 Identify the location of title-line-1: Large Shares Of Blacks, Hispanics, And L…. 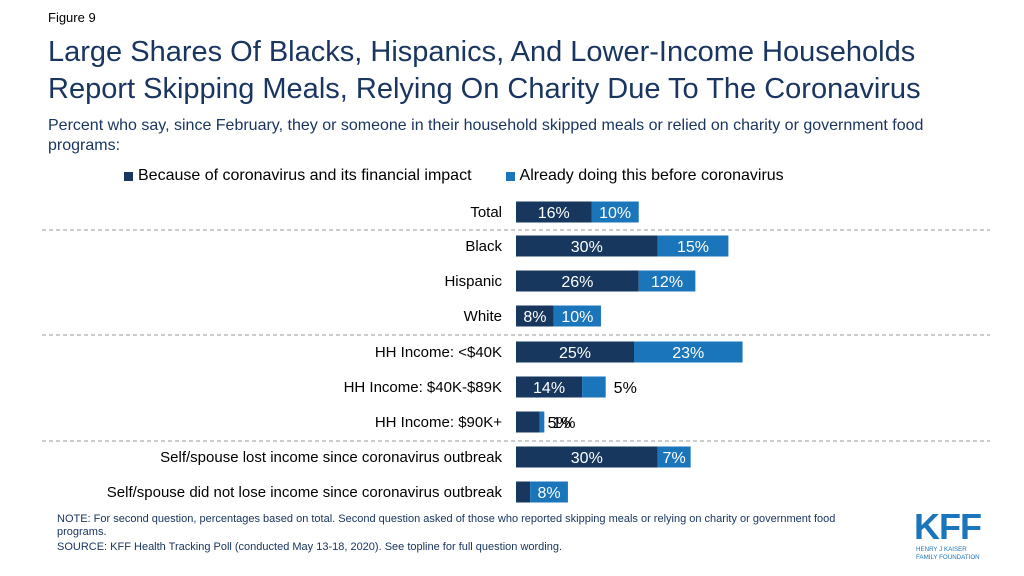
(482, 52).